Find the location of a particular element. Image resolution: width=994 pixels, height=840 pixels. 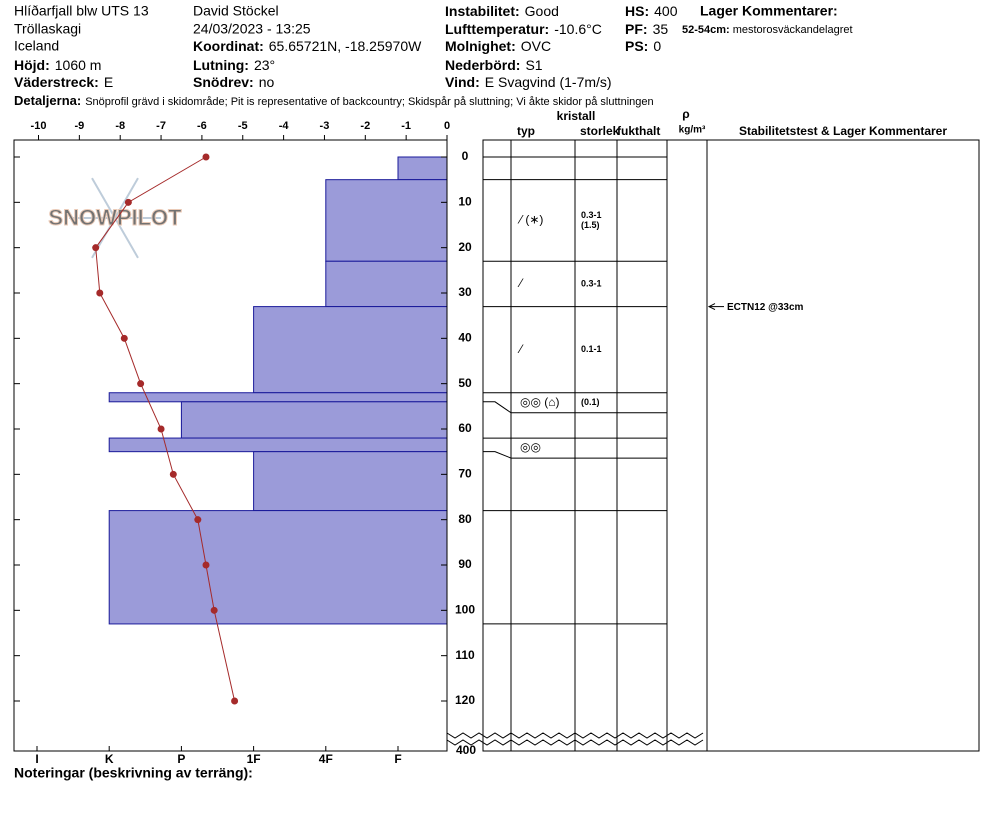

field-value: E is located at coordinates (108, 82).